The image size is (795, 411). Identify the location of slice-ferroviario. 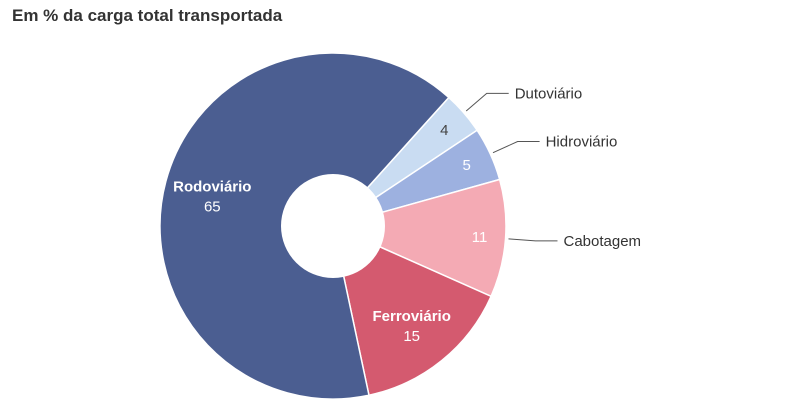
(412, 310).